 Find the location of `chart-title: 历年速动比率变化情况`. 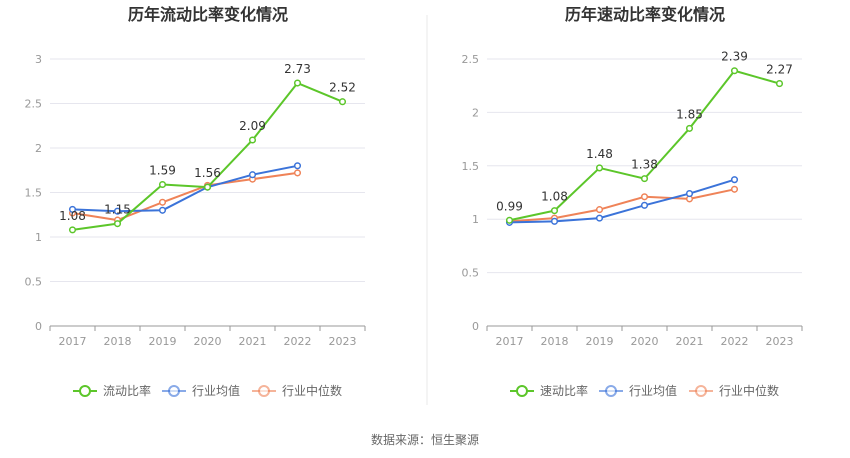

chart-title: 历年速动比率变化情况 is located at coordinates (645, 14).